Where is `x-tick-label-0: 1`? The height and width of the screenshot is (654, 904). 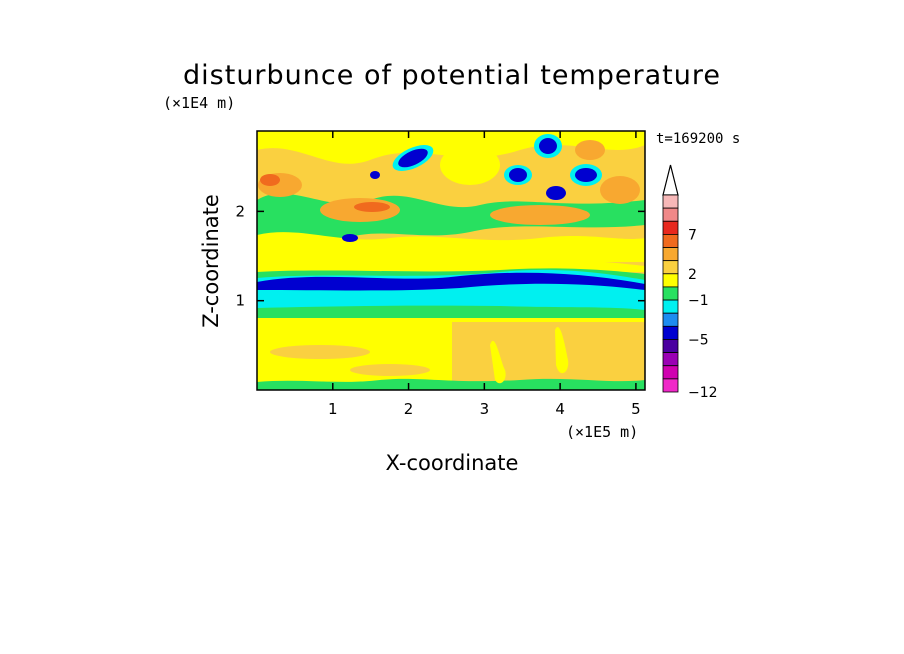 x-tick-label-0: 1 is located at coordinates (333, 409).